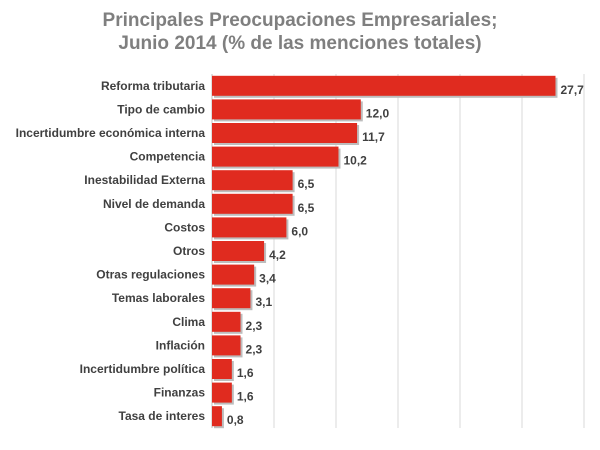 This screenshot has height=450, width=600. I want to click on category-label: Tasa de interes, so click(162, 416).